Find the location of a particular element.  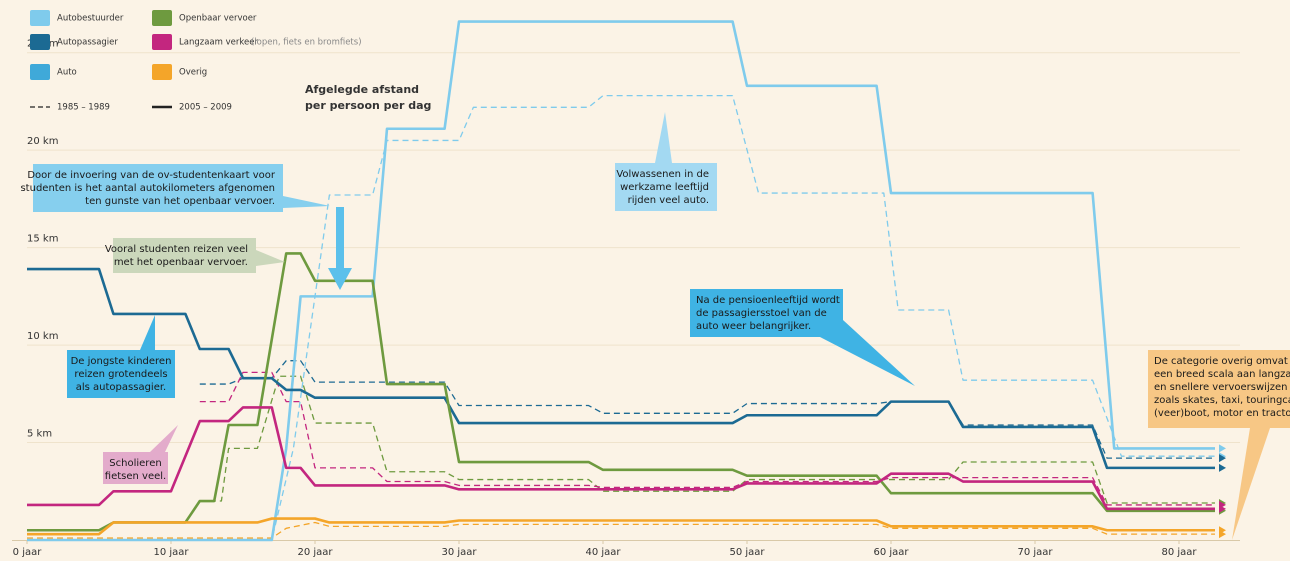

annotation-text: De jongste kinderen is located at coordinates (121, 361).